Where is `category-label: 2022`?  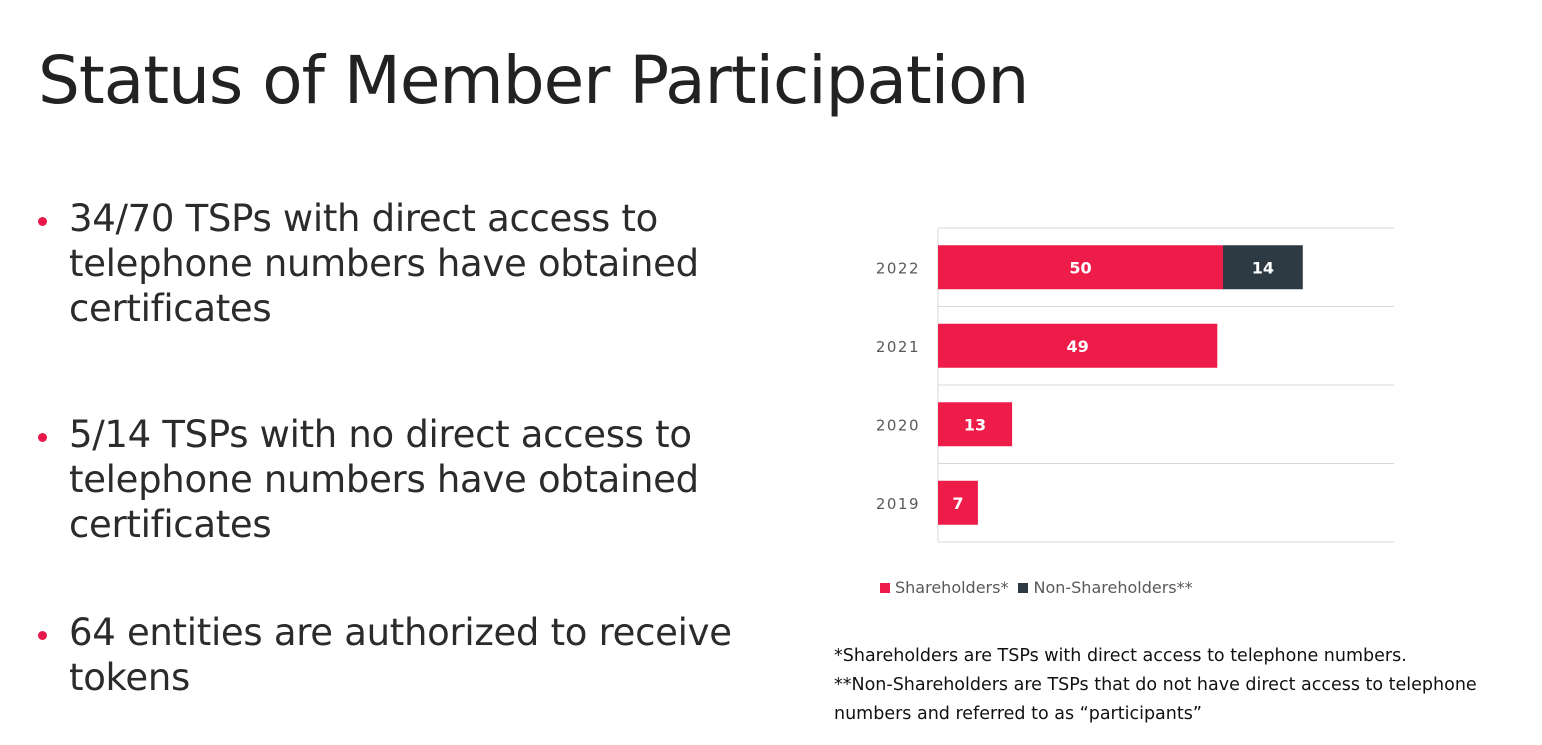 category-label: 2022 is located at coordinates (898, 268).